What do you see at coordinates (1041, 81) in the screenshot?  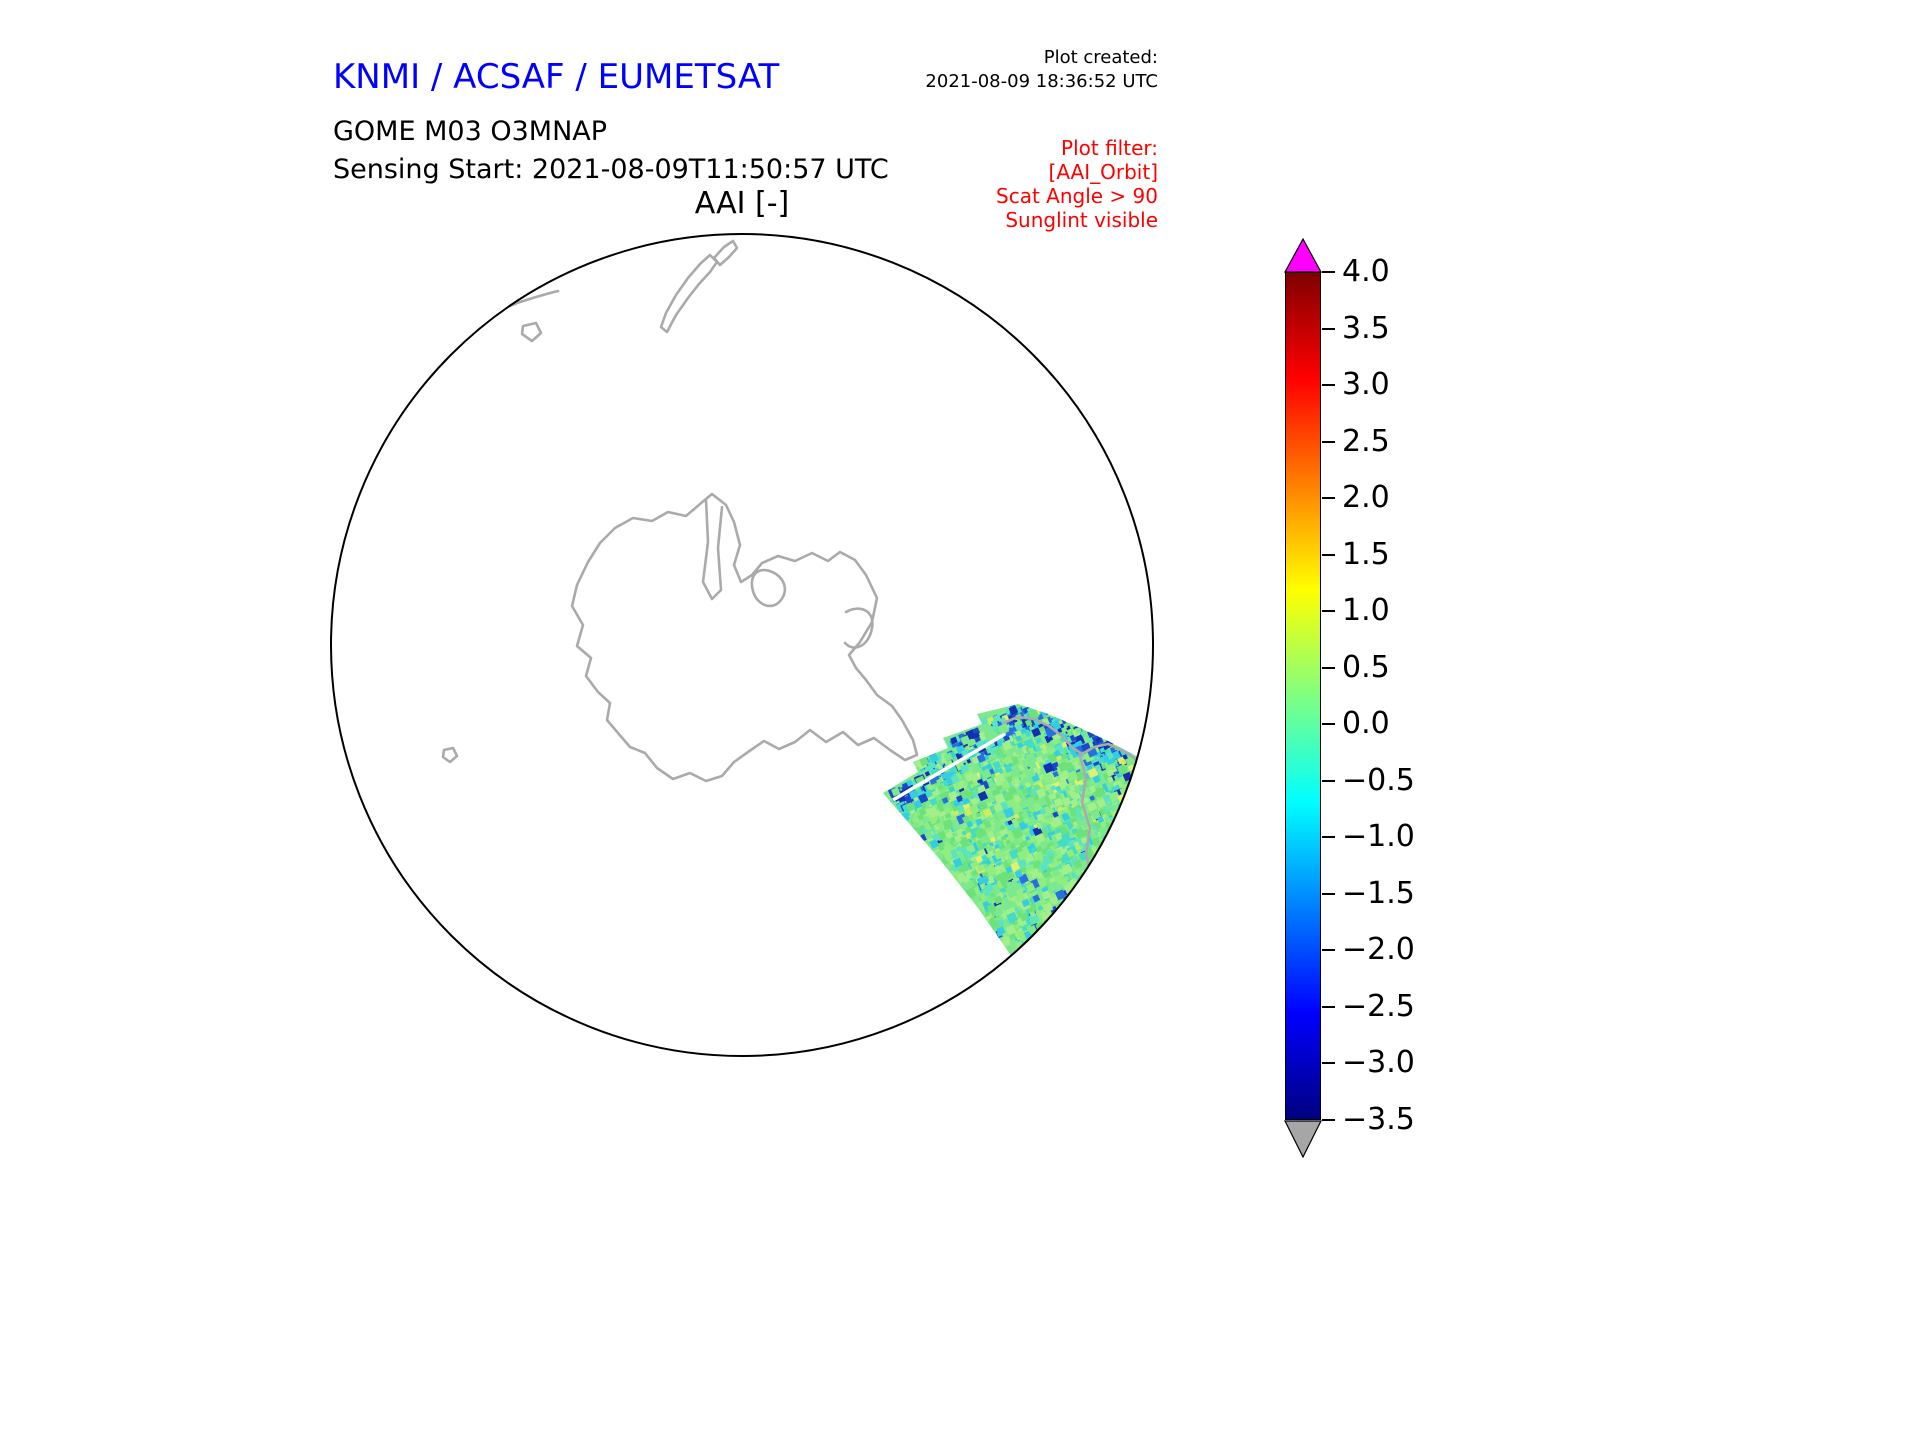 I see `plot-created-value: 2021-08-09 18:36:52 UTC` at bounding box center [1041, 81].